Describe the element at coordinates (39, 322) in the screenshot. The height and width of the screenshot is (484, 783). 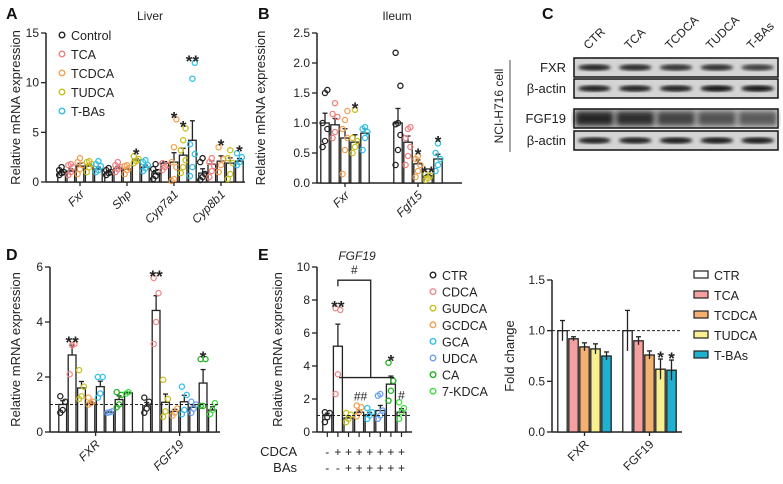
I see `y-tick-label: 4` at that location.